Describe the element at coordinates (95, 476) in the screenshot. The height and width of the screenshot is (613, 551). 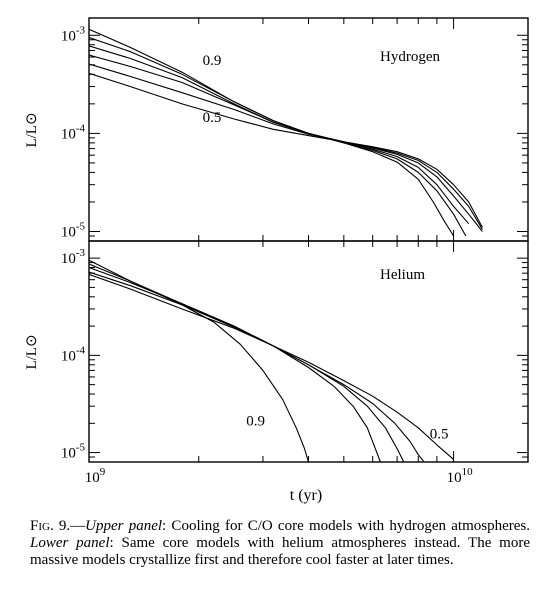
I see `lower-x-tick-label: 109` at that location.